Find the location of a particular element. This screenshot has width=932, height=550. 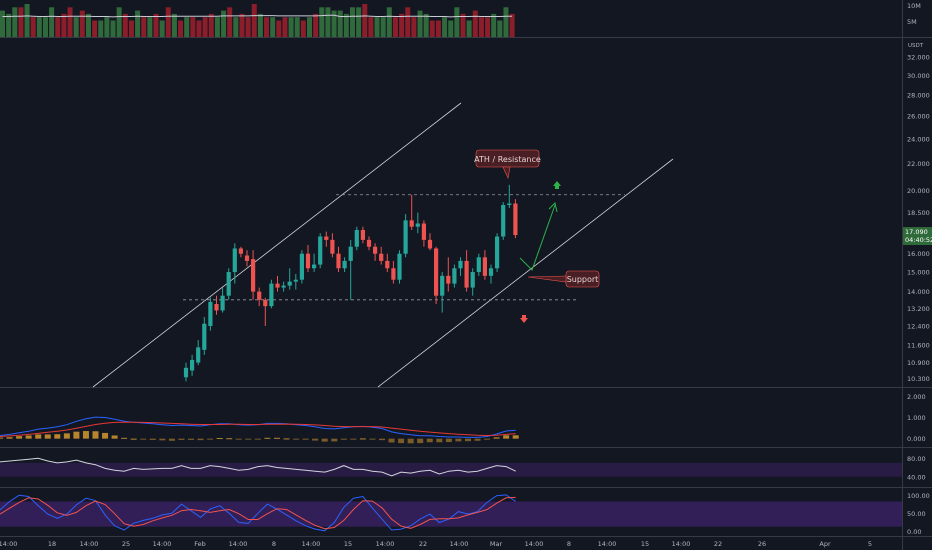

price-axis-label: 14.000 is located at coordinates (918, 292).